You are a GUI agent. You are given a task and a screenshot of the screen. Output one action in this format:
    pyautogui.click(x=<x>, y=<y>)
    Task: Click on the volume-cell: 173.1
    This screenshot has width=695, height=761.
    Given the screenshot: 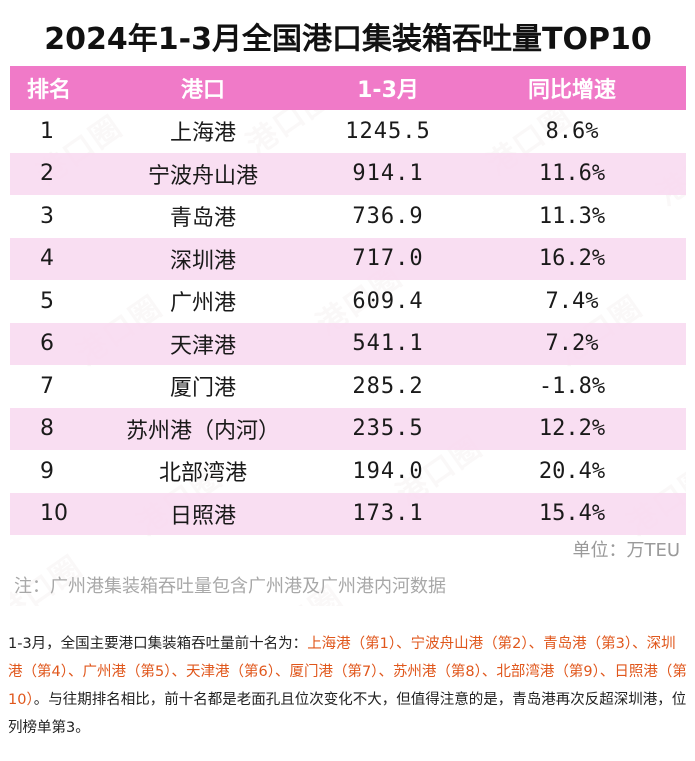 What is the action you would take?
    pyautogui.click(x=388, y=513)
    